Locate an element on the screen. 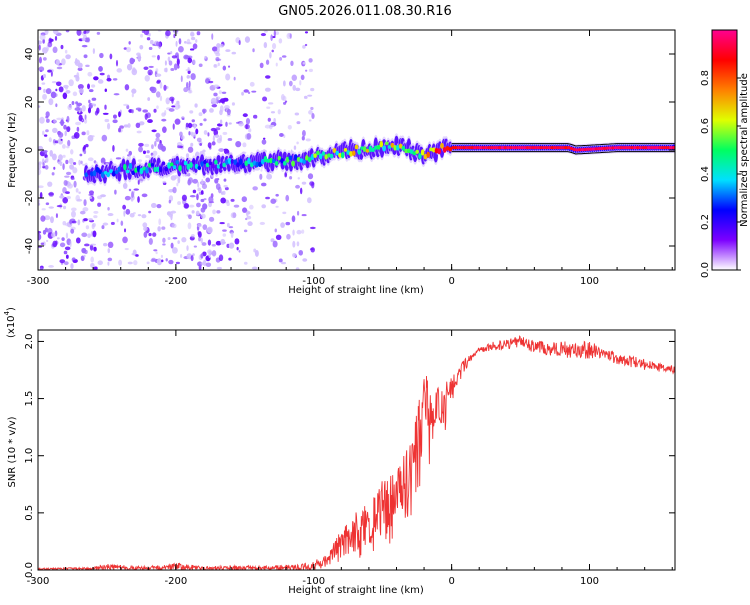  chart-title: GN05.2026.011.08.30.R16 is located at coordinates (365, 11).